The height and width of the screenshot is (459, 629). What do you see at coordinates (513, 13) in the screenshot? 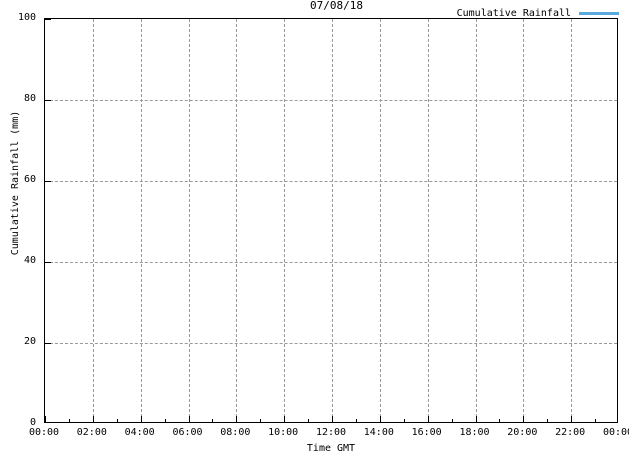
I see `legend-entry-label: Cumulative Rainfall` at bounding box center [513, 13].